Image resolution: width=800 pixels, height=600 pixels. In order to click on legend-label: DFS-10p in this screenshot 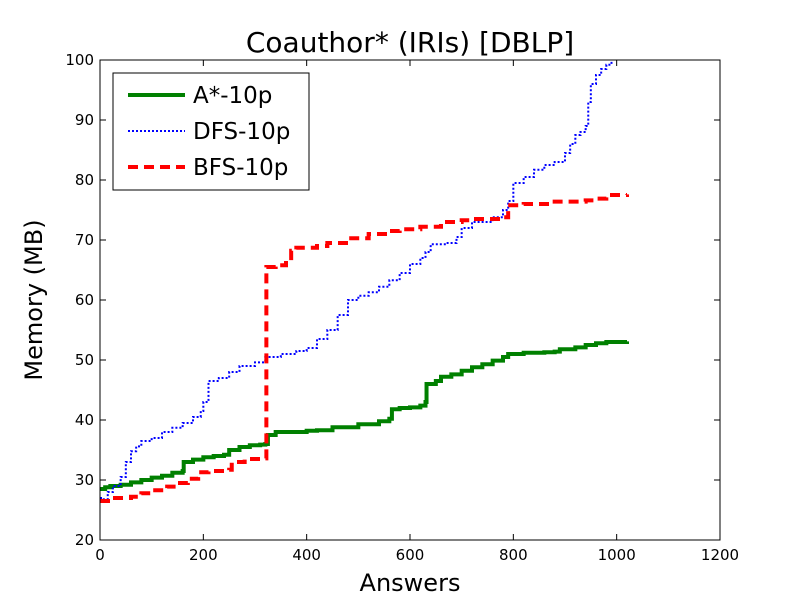, I will do `click(241, 132)`.